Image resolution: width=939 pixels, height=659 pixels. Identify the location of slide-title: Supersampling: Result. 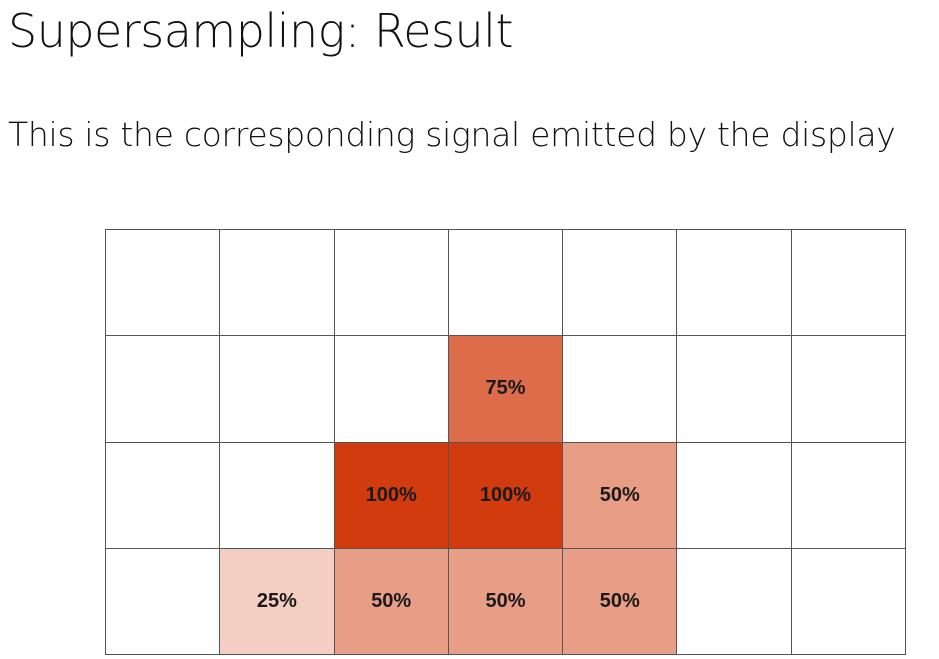
(261, 31).